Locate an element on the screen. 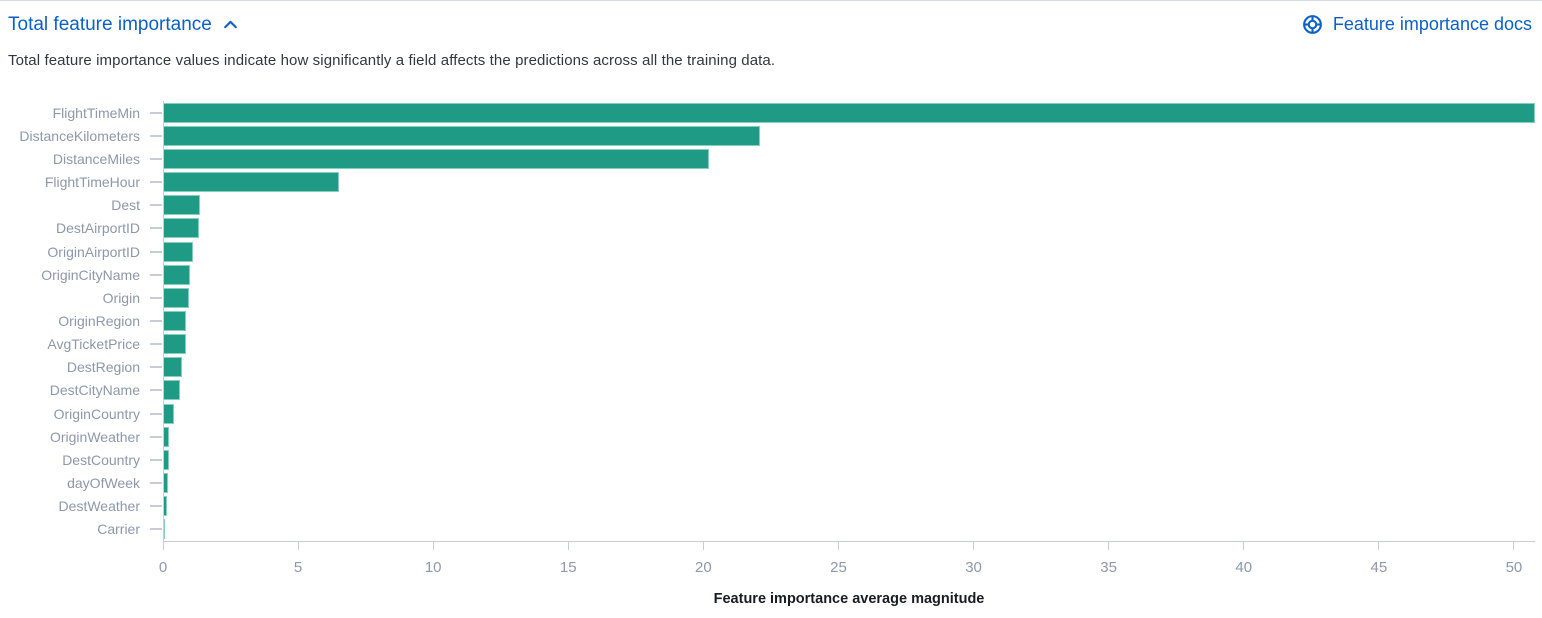  x-tick-label: 40 is located at coordinates (1244, 567).